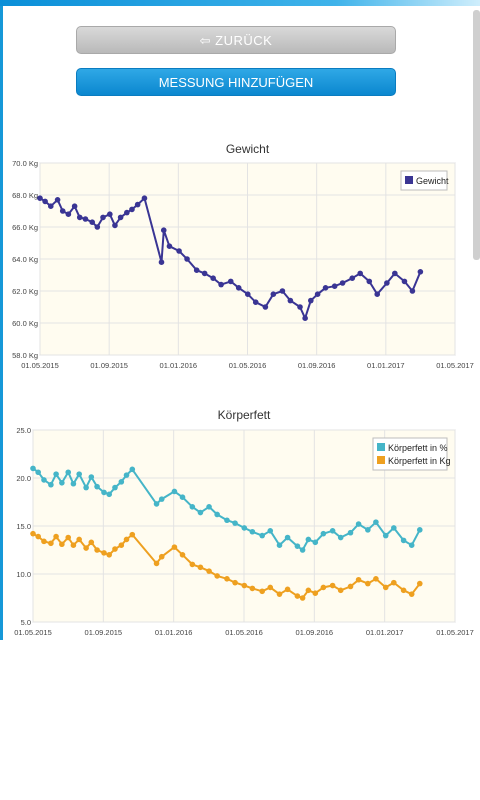 Image resolution: width=480 pixels, height=800 pixels. Describe the element at coordinates (381, 447) in the screenshot. I see `legend-swatch` at that location.